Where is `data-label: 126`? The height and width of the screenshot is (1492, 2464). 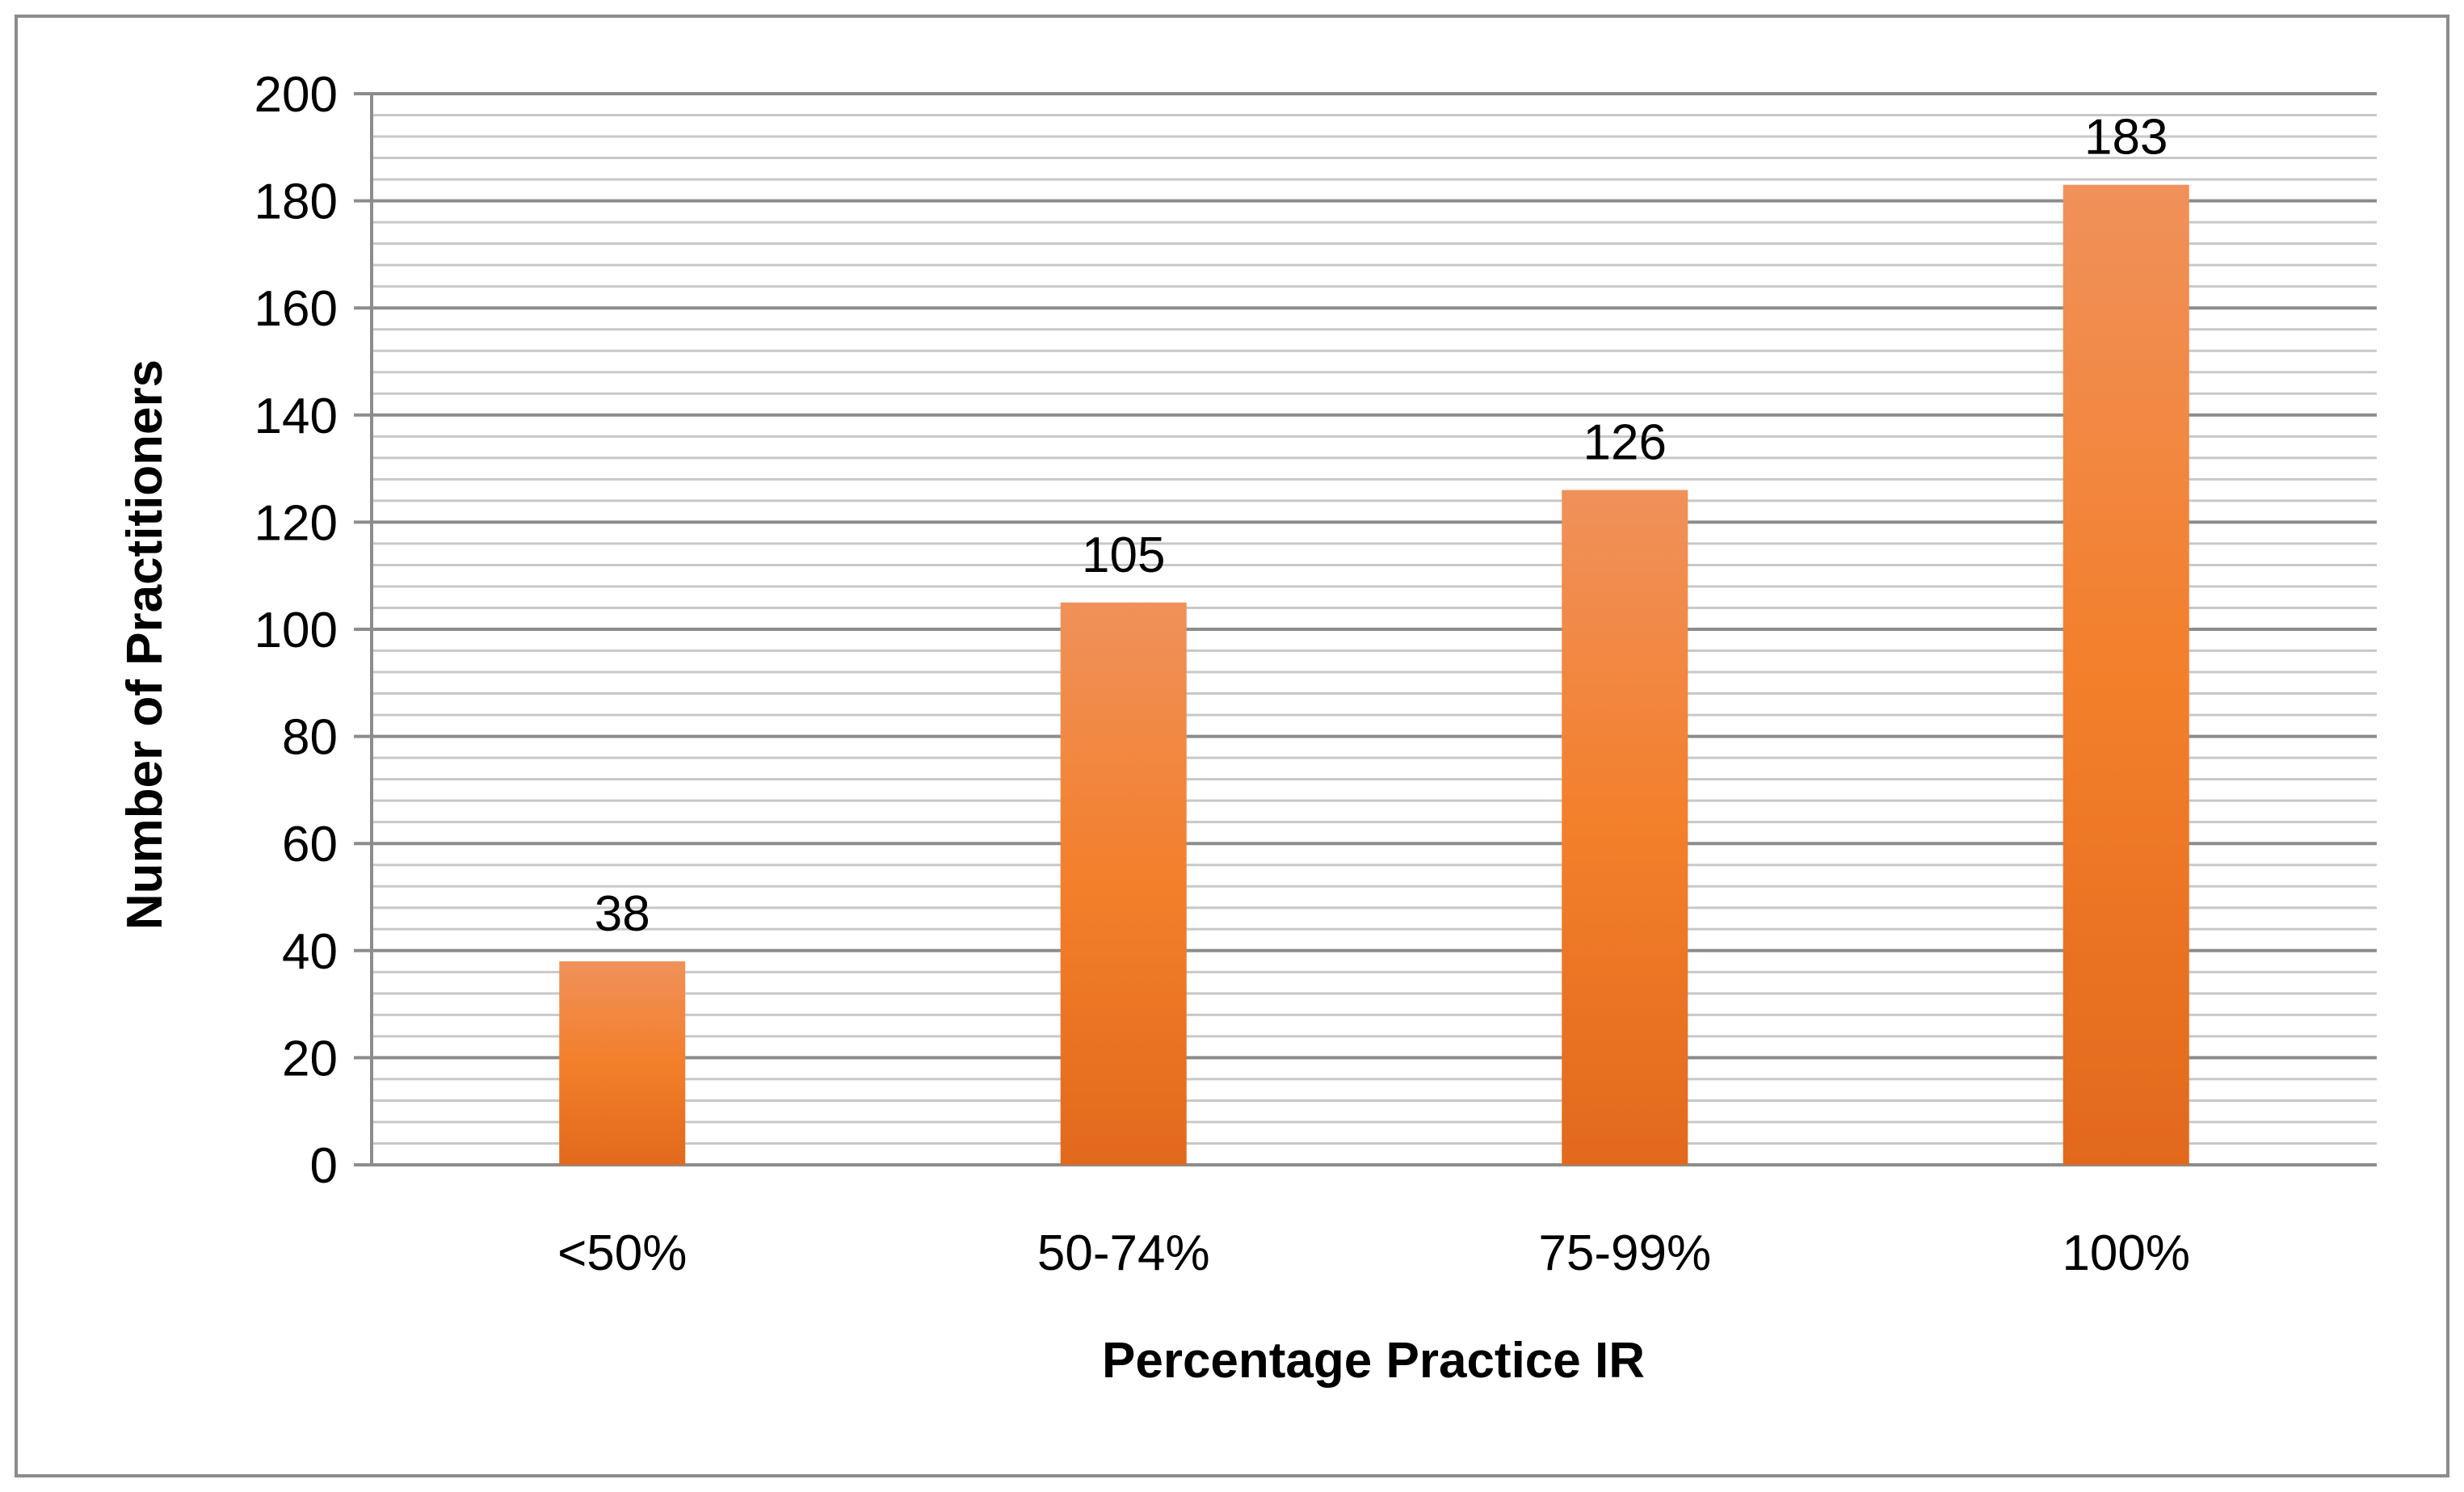 data-label: 126 is located at coordinates (1625, 443).